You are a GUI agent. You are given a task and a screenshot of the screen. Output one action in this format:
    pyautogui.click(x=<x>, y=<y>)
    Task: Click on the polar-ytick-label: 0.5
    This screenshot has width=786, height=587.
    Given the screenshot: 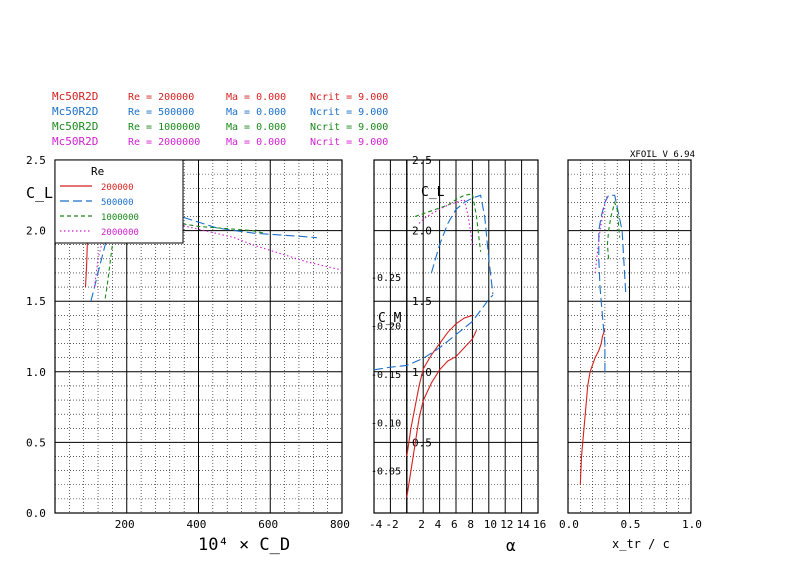 What is the action you would take?
    pyautogui.click(x=36, y=442)
    